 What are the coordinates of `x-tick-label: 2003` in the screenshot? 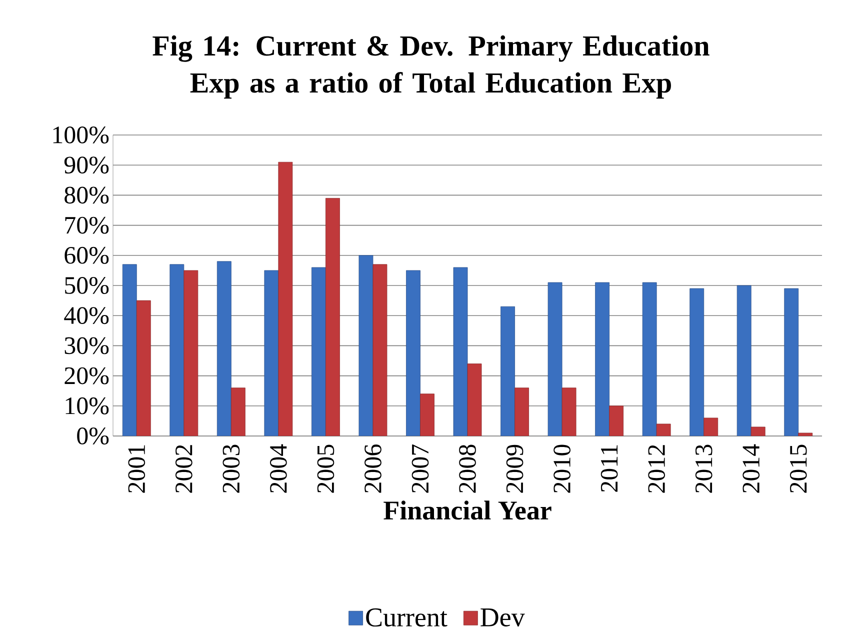 It's located at (231, 468).